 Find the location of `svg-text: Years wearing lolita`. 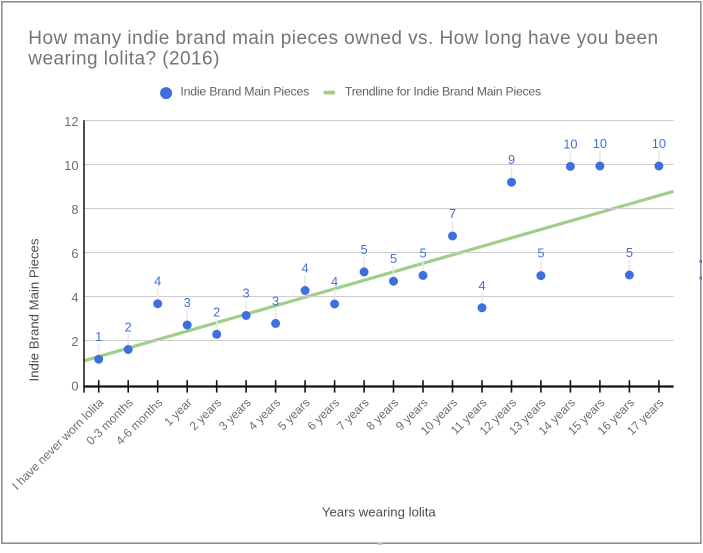

svg-text: Years wearing lolita is located at coordinates (379, 512).